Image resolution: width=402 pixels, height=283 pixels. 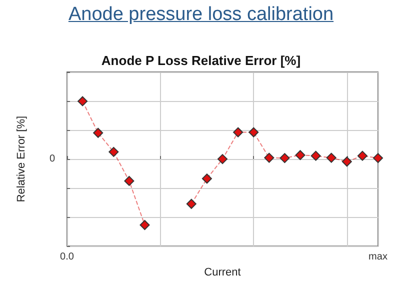 I want to click on x-axis-title: Current, so click(x=222, y=272).